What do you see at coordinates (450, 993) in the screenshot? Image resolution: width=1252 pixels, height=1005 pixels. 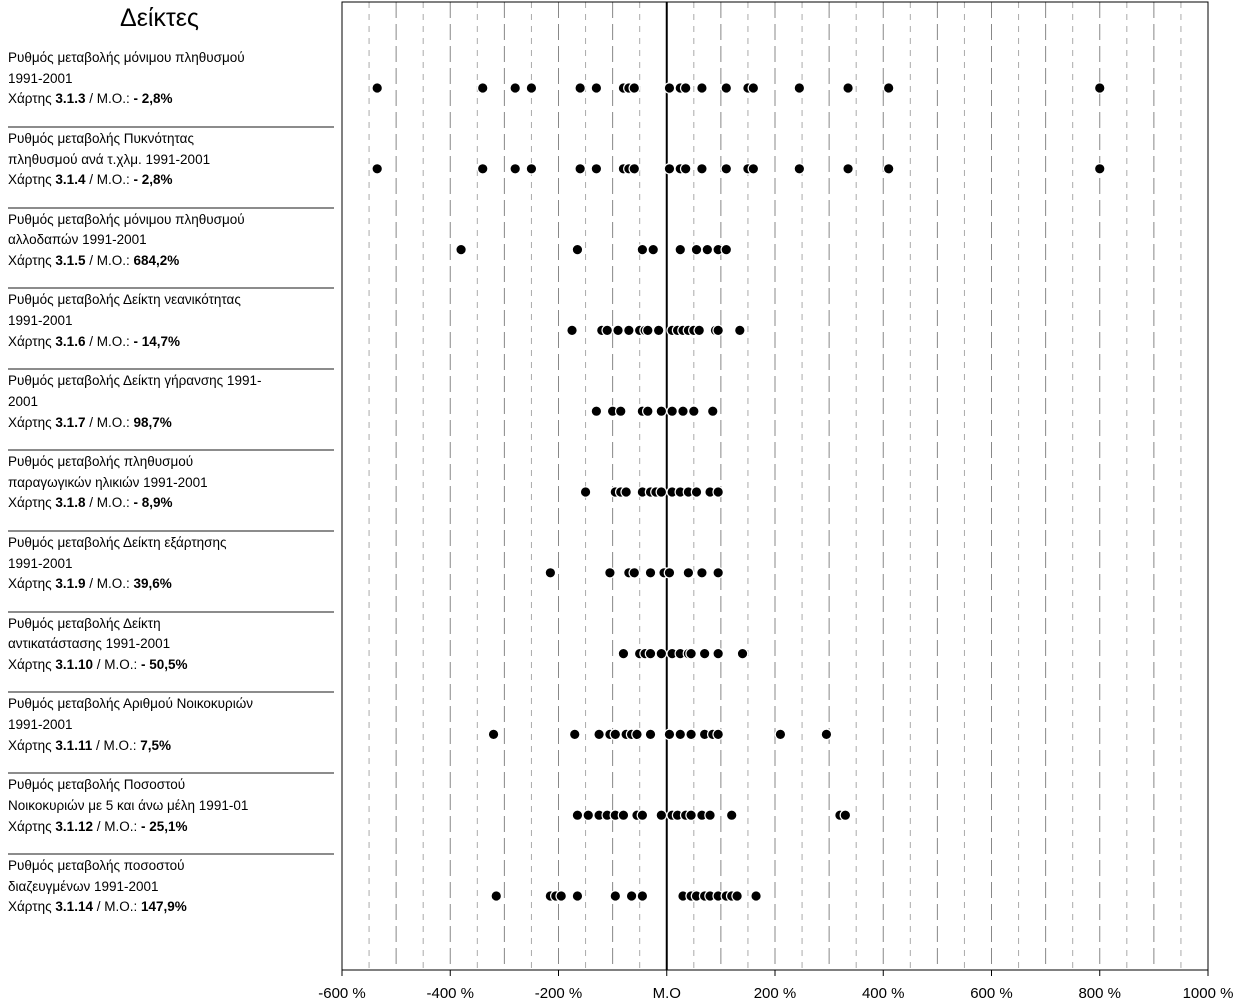 I see `x-tick-label: -400 %` at bounding box center [450, 993].